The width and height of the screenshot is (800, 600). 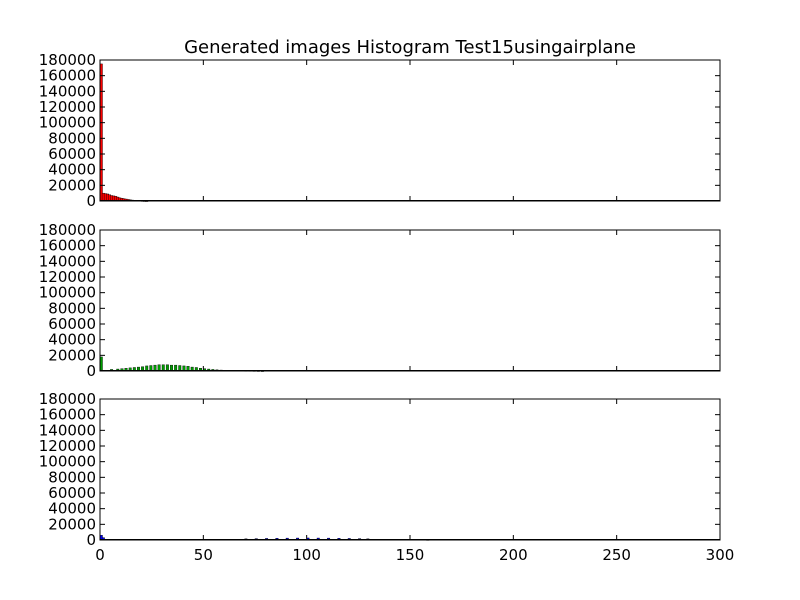 I want to click on x-tick-label: 250, so click(x=616, y=555).